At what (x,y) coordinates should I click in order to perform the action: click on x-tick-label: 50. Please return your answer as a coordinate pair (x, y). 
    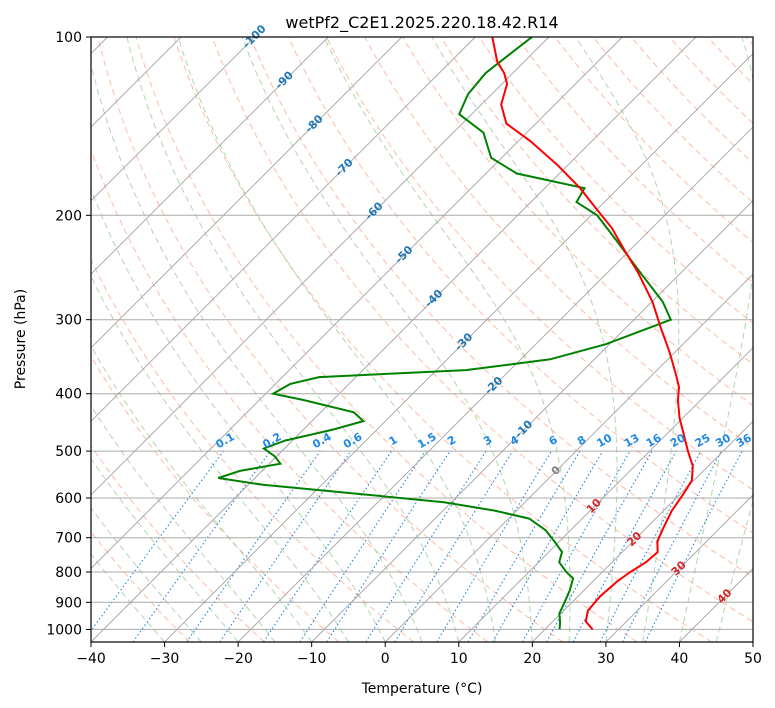
    Looking at the image, I should click on (753, 659).